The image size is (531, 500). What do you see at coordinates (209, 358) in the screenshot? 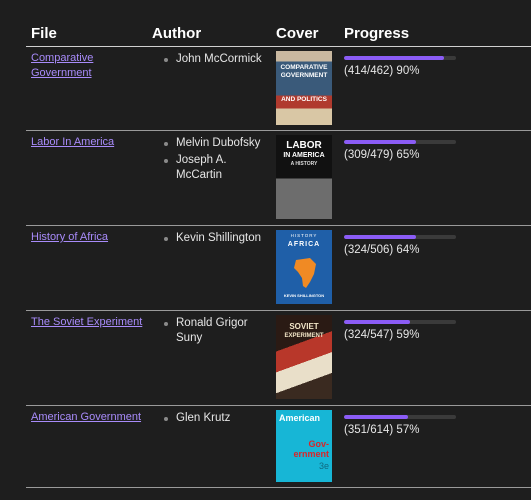
I see `author-cell: Ronald Grigor Suny` at bounding box center [209, 358].